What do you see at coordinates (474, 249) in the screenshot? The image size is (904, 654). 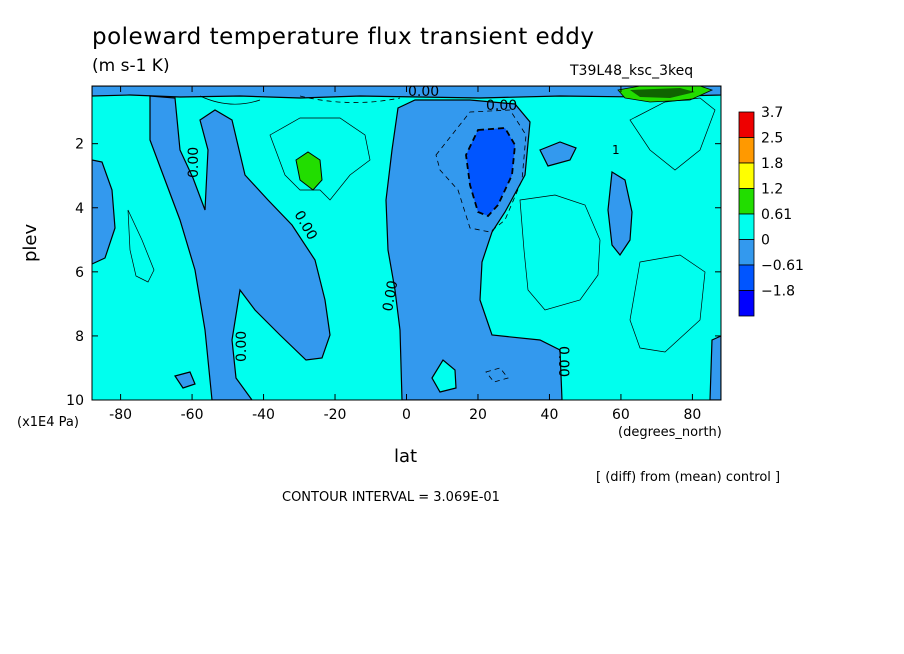 I see `neg-region-equatorial-column` at bounding box center [474, 249].